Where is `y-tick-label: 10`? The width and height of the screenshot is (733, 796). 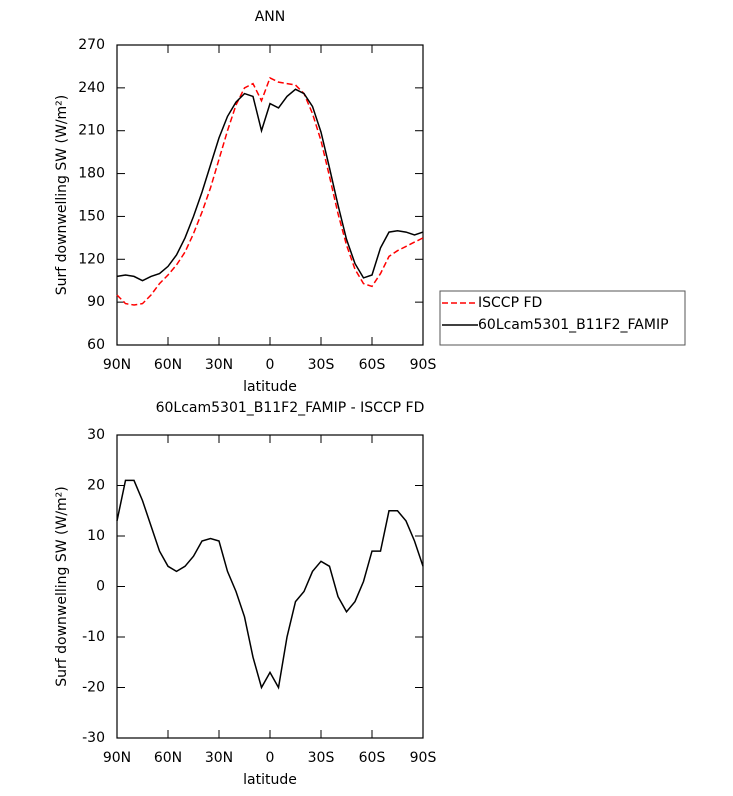
y-tick-label: 10 is located at coordinates (96, 536).